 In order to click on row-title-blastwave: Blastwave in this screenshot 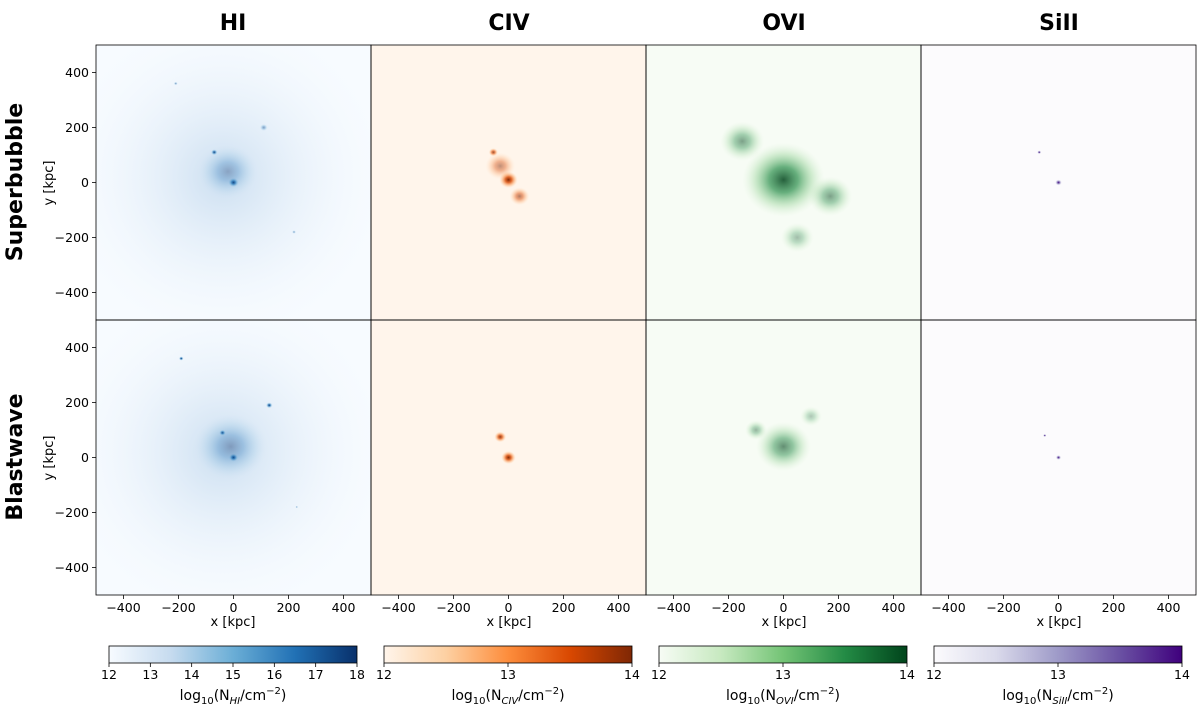, I will do `click(15, 456)`.